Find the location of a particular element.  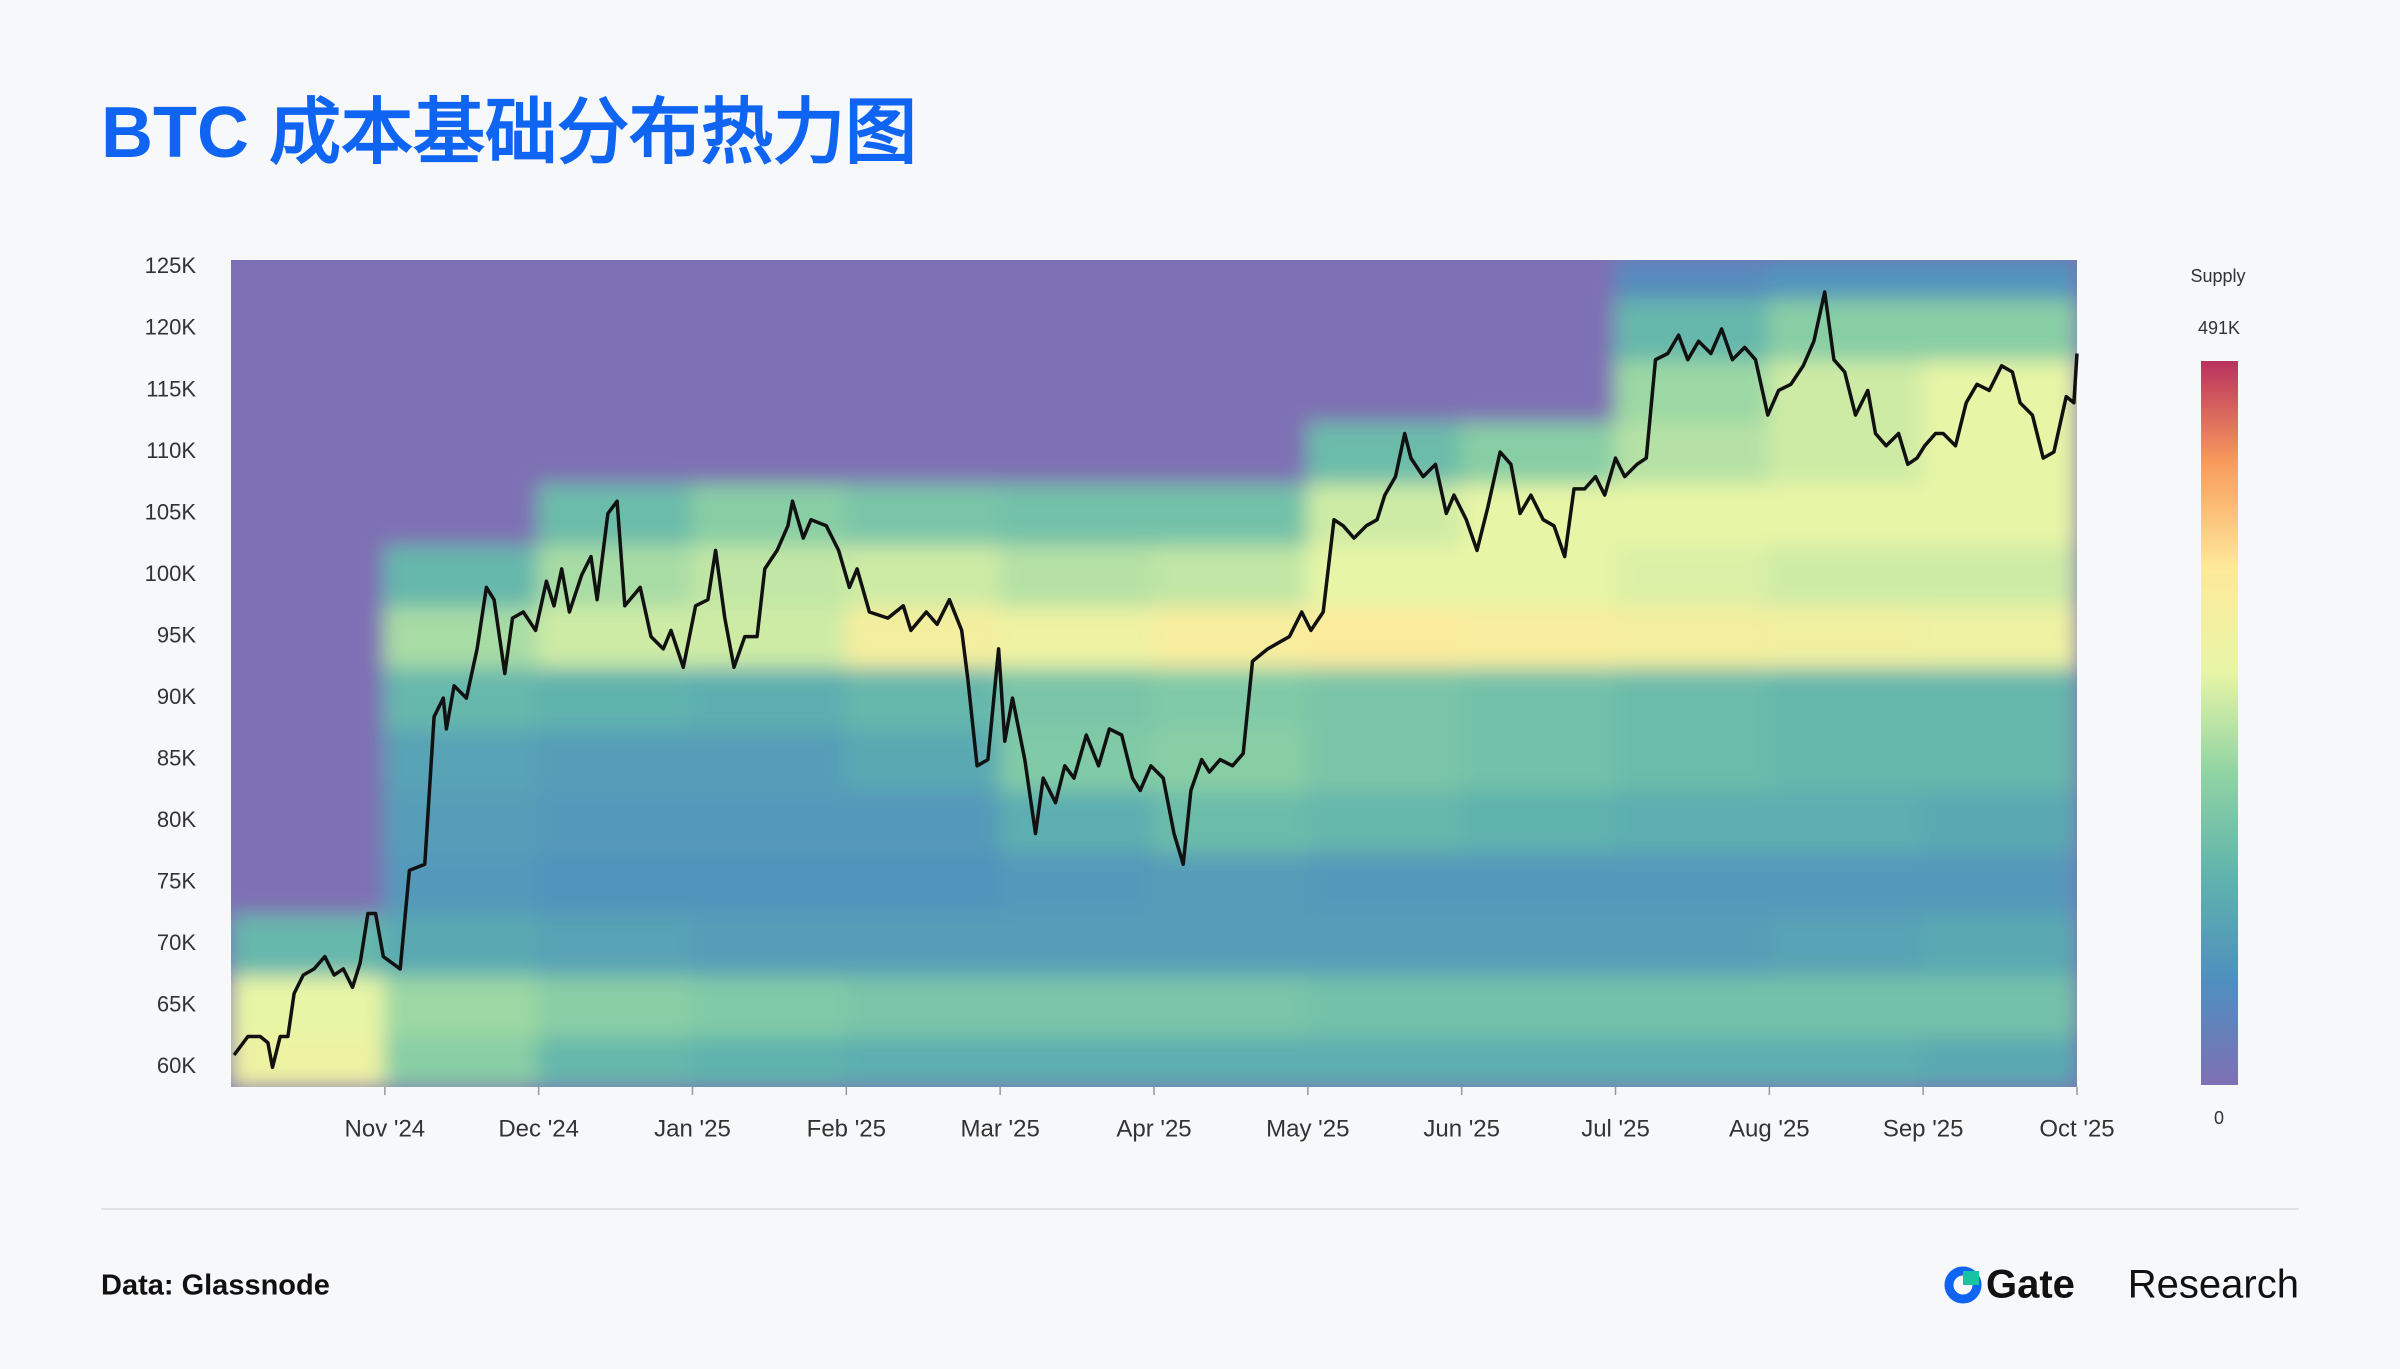

x-tick-label: Feb '25 is located at coordinates (846, 1128).